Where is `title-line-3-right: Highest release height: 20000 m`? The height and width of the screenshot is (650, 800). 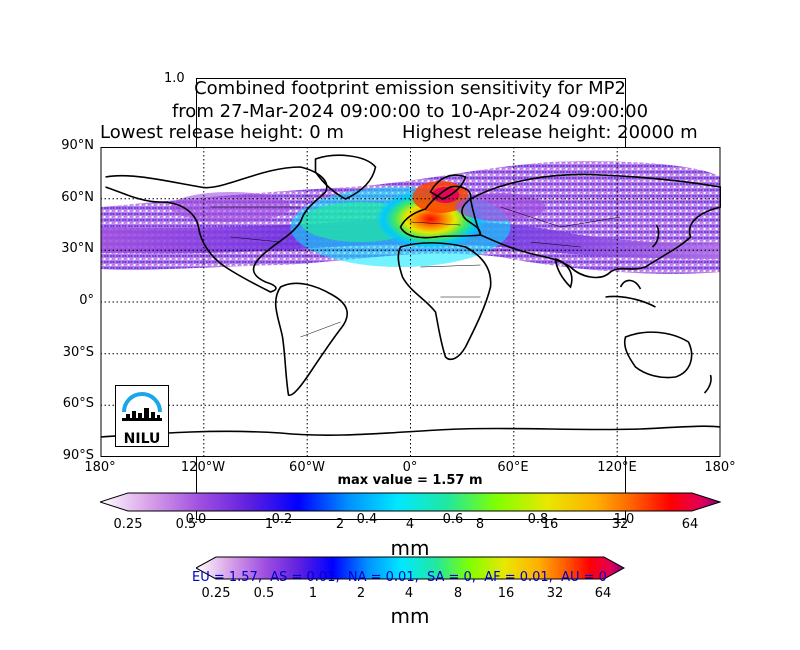 title-line-3-right: Highest release height: 20000 m is located at coordinates (550, 132).